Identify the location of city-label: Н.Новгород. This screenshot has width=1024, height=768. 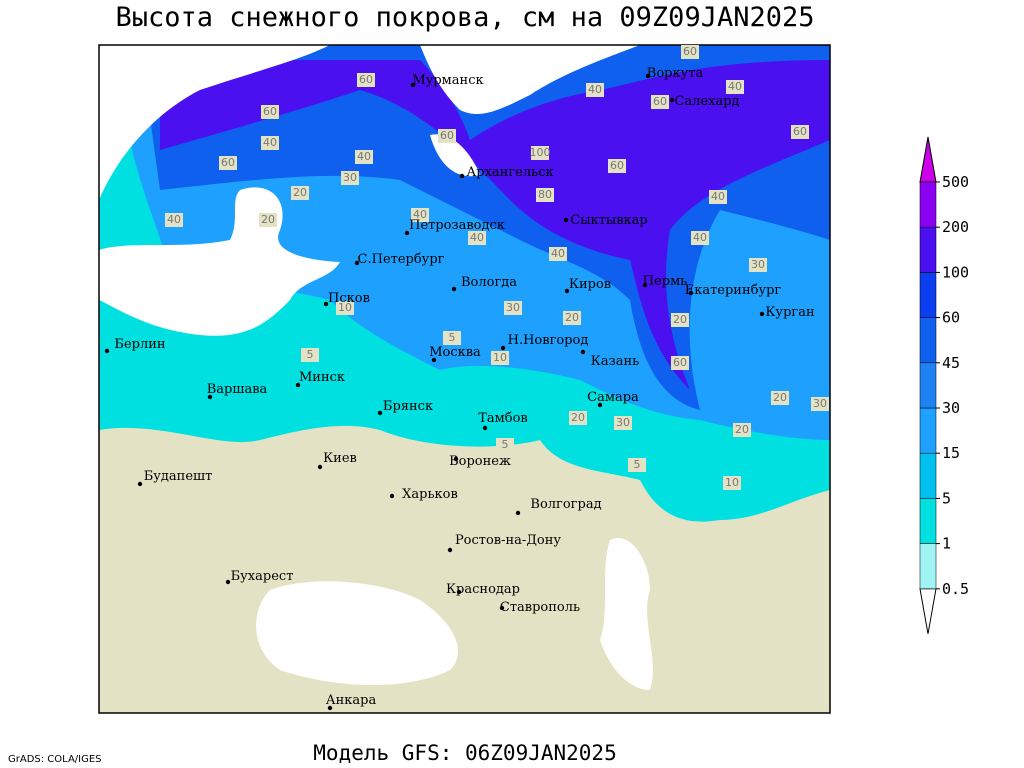
(548, 340).